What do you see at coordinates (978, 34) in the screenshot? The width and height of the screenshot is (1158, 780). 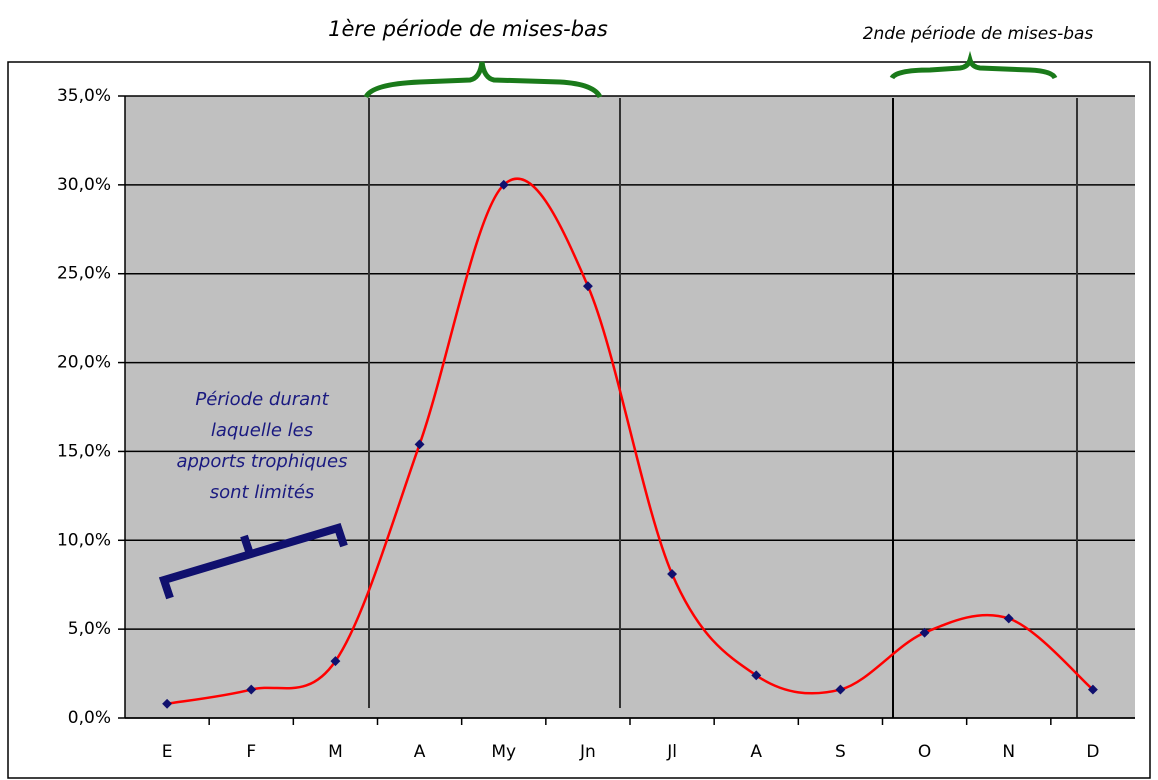 I see `annotation: 2nde période de mises-bas` at bounding box center [978, 34].